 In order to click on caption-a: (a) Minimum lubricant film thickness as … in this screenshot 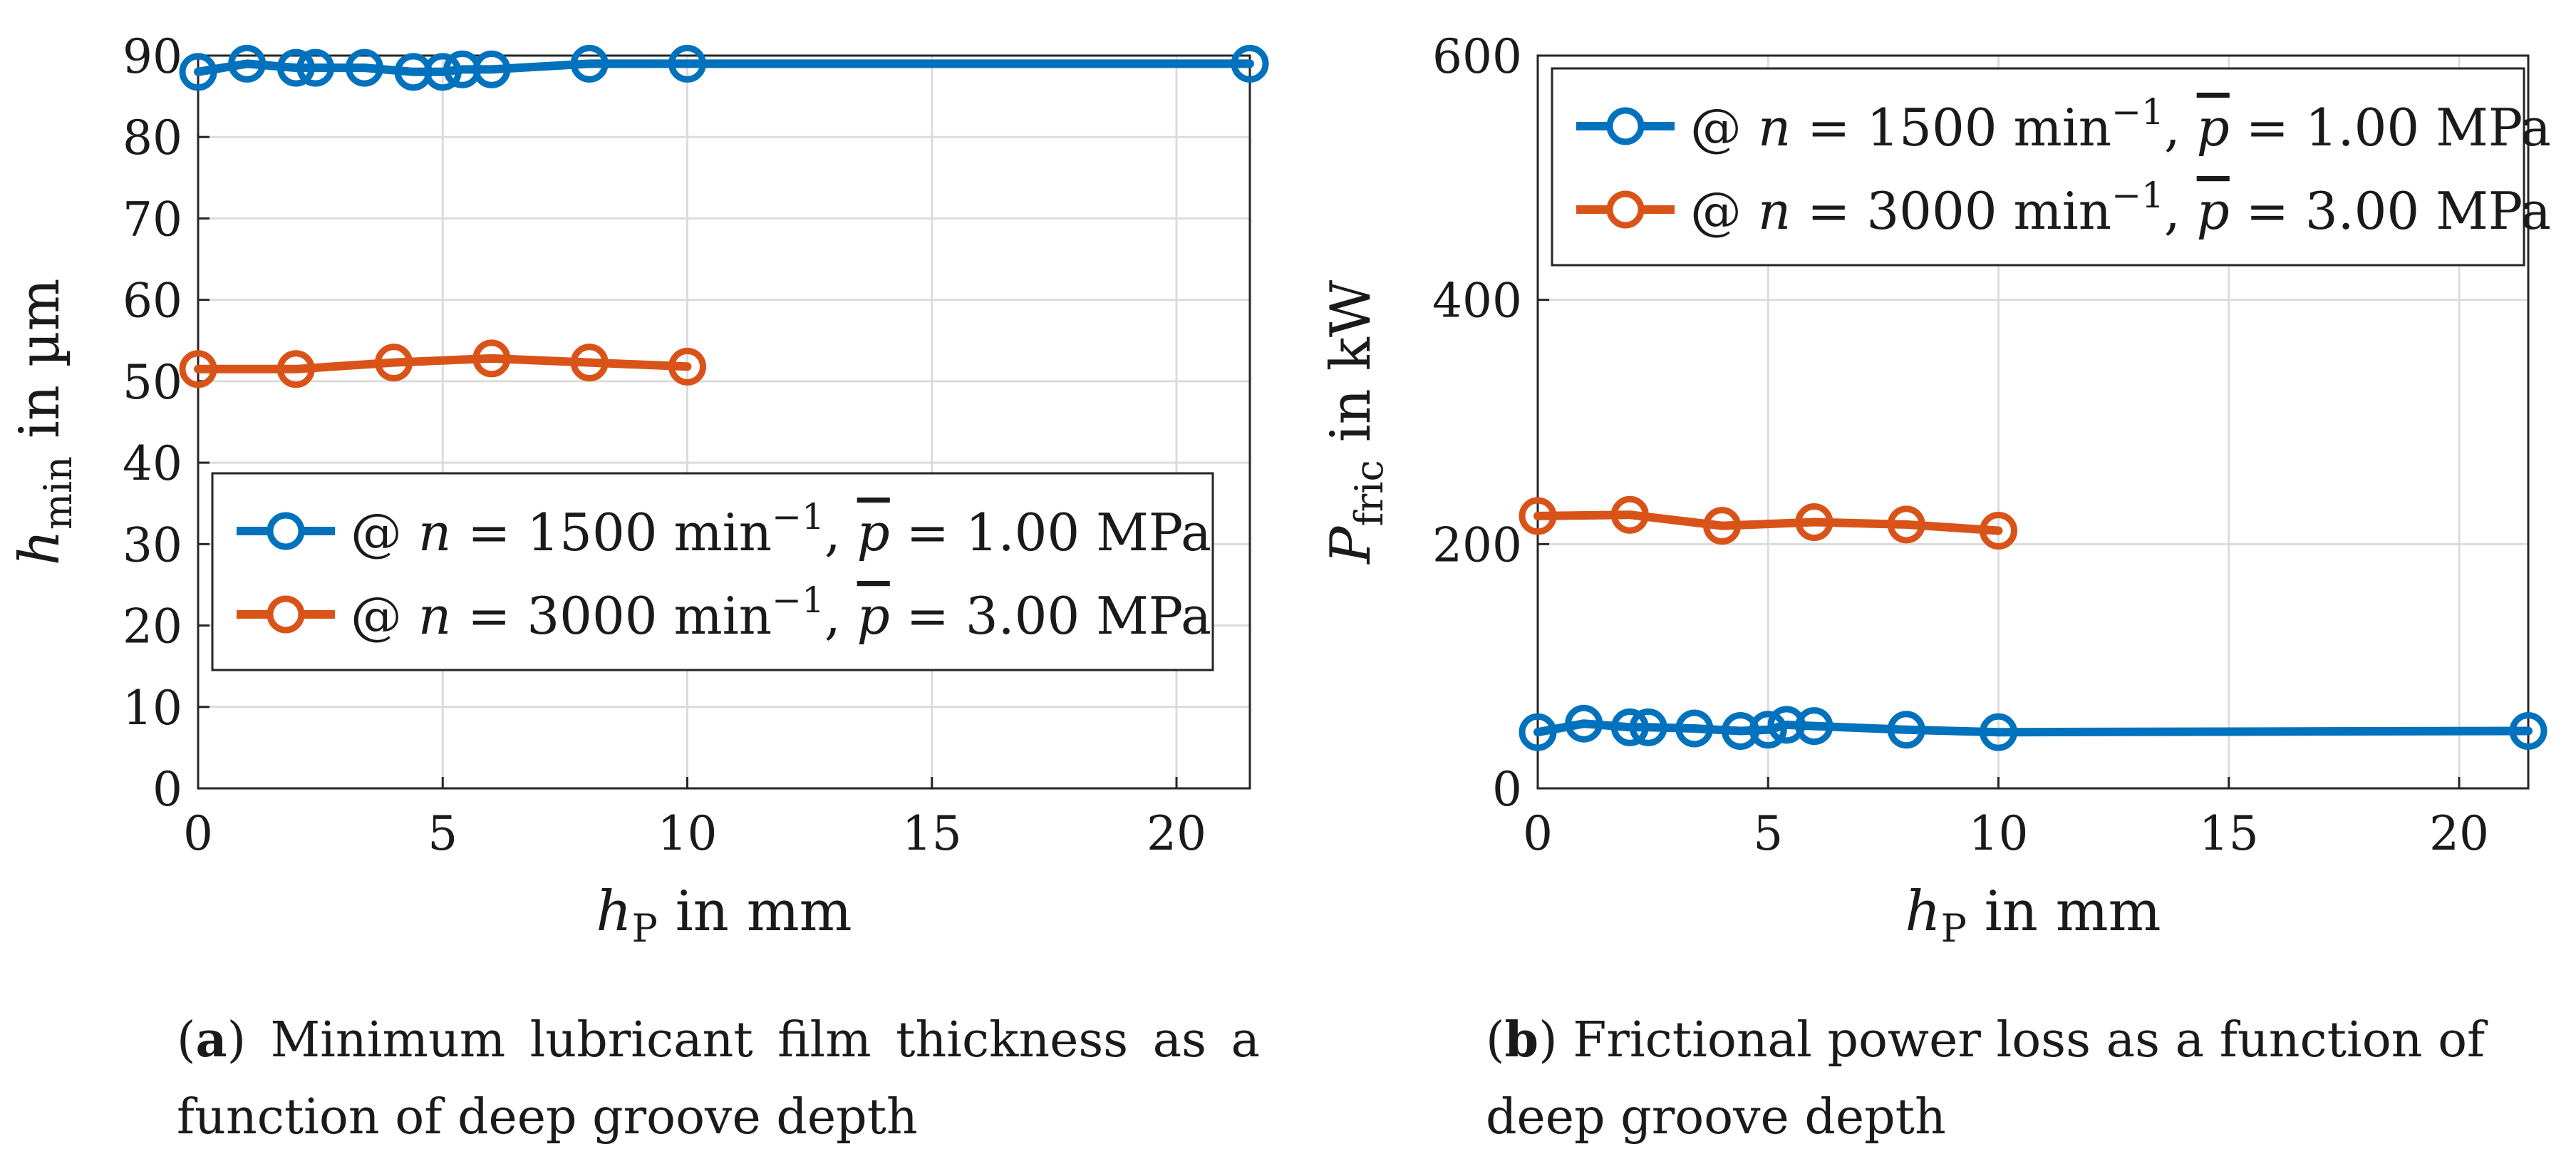, I will do `click(719, 1078)`.